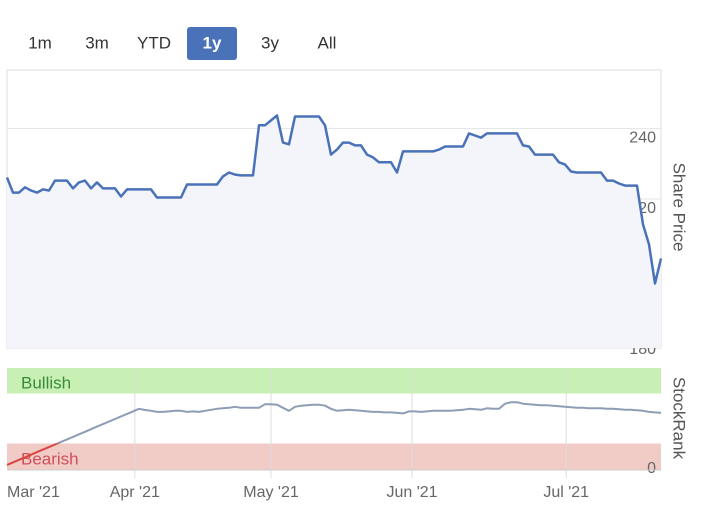 The image size is (704, 513). I want to click on x-tick-label: Jun '21, so click(411, 492).